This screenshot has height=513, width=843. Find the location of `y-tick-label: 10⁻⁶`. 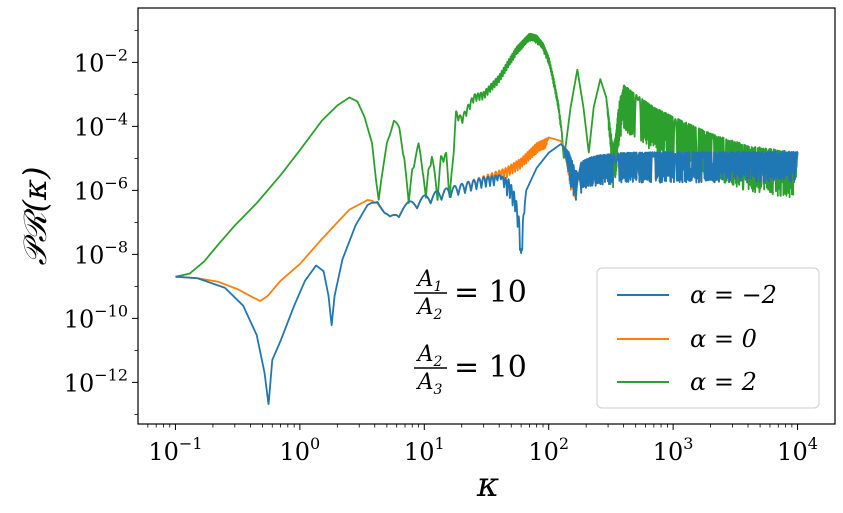

y-tick-label: 10⁻⁶ is located at coordinates (101, 189).